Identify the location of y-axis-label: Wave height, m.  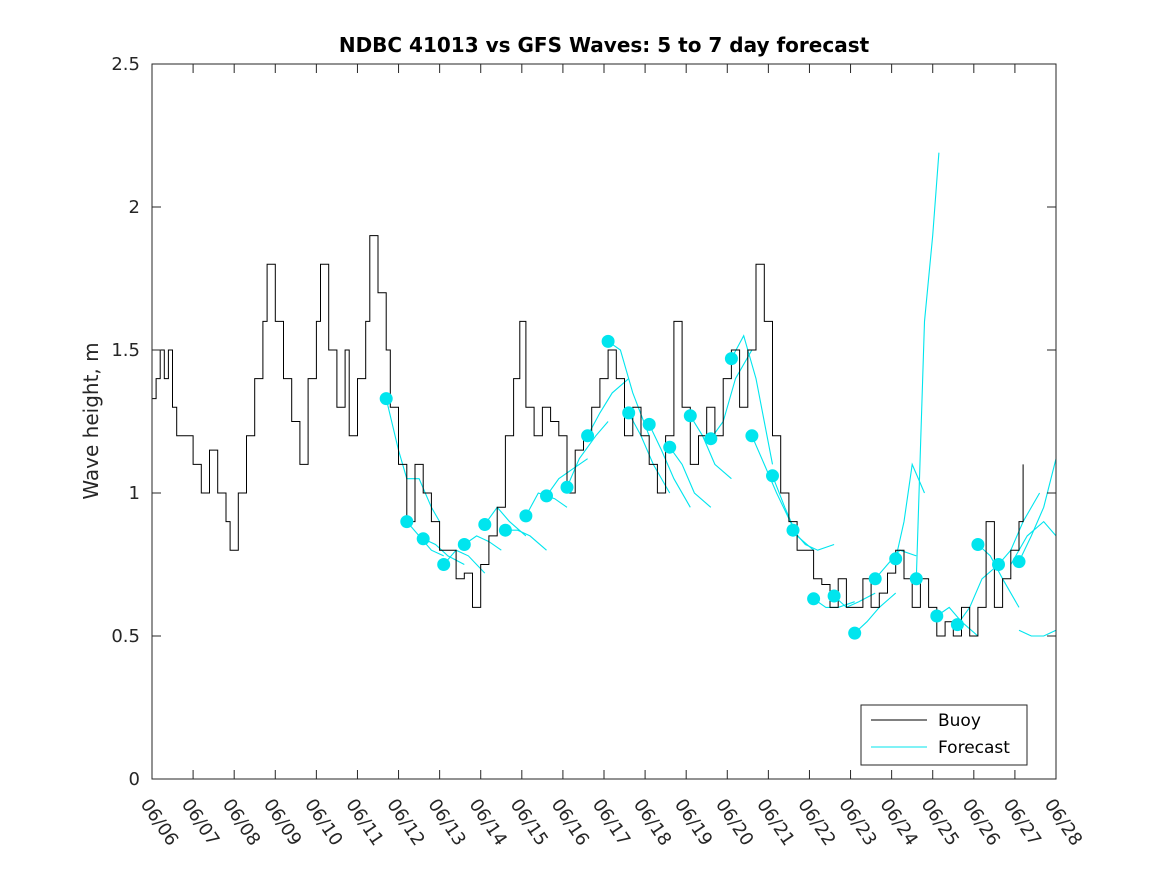
(91, 420).